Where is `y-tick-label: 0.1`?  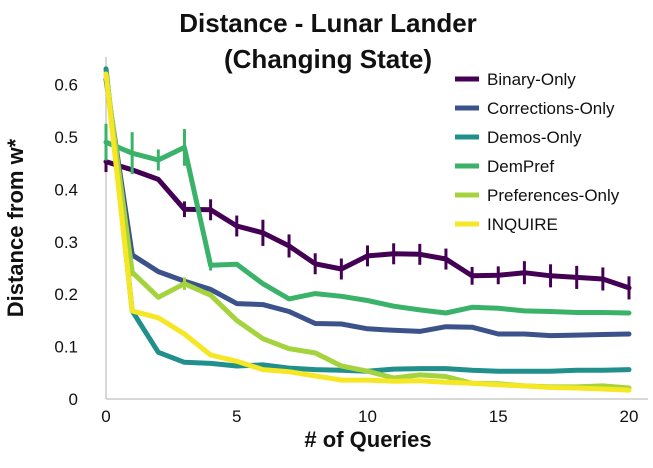
y-tick-label: 0.1 is located at coordinates (66, 347).